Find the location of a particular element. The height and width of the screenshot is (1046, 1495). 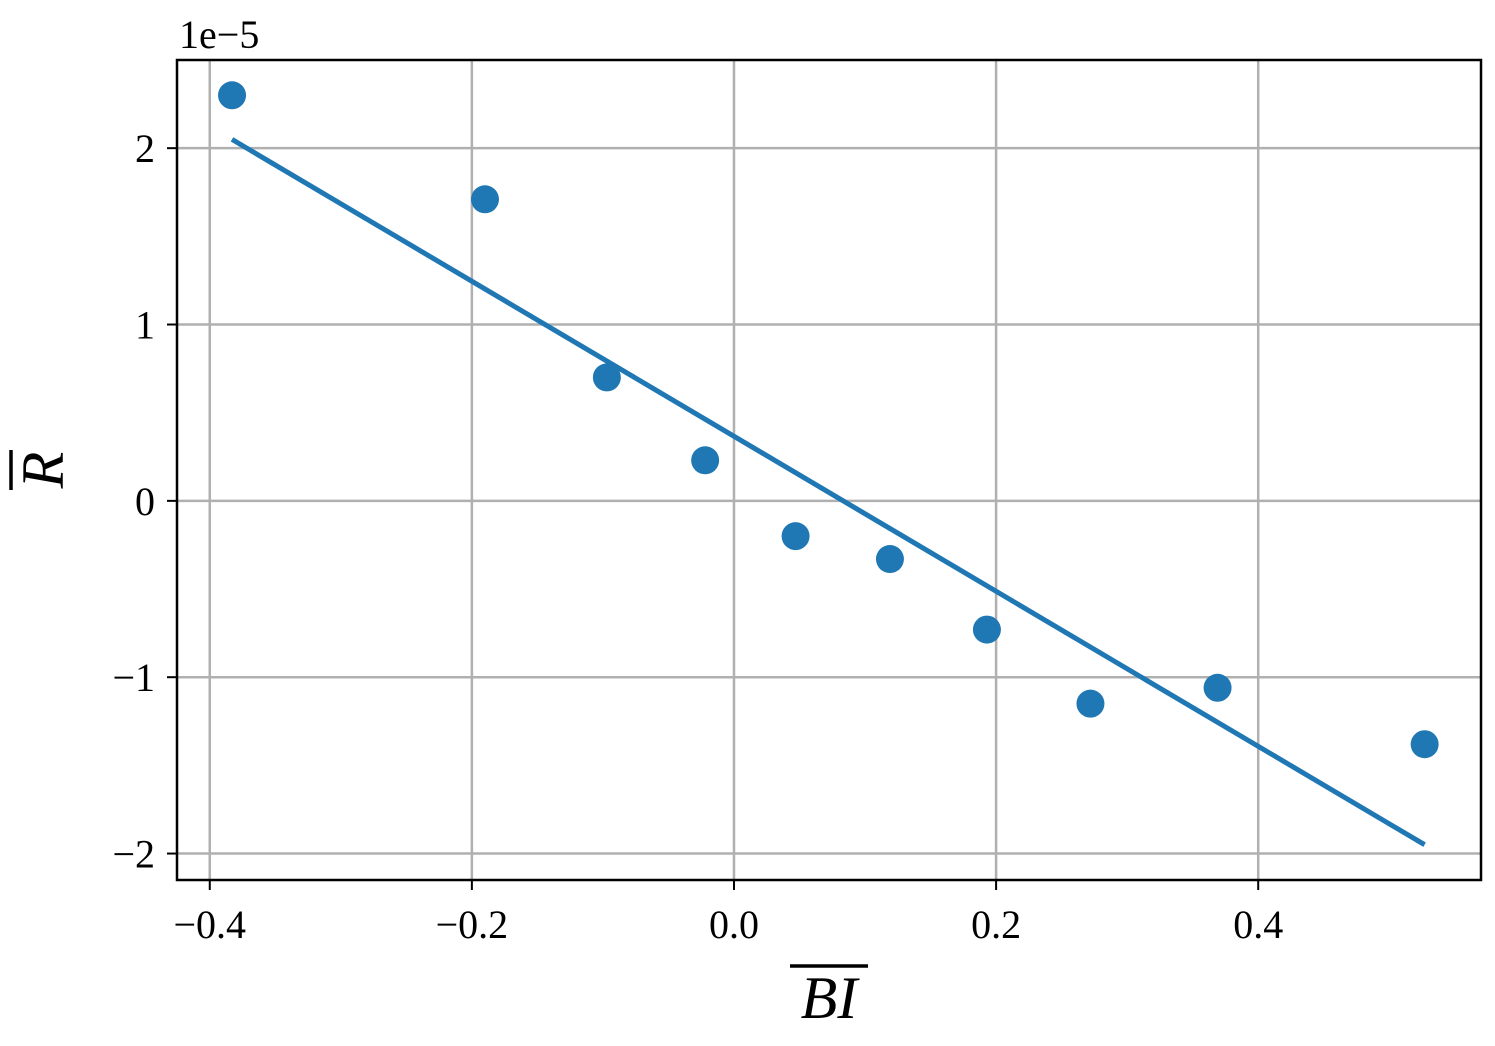

x-axis-ticks: −0.4 −0.2 0.0 0.2 0.4 is located at coordinates (728, 913).